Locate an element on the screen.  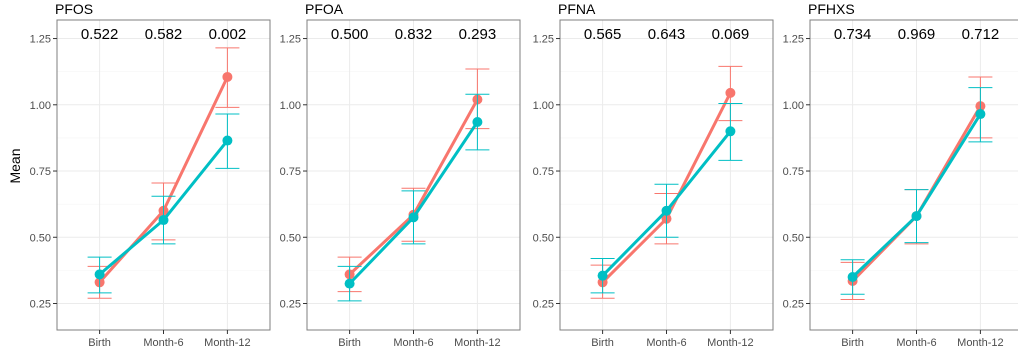
p-value-label: 0.832 is located at coordinates (414, 34).